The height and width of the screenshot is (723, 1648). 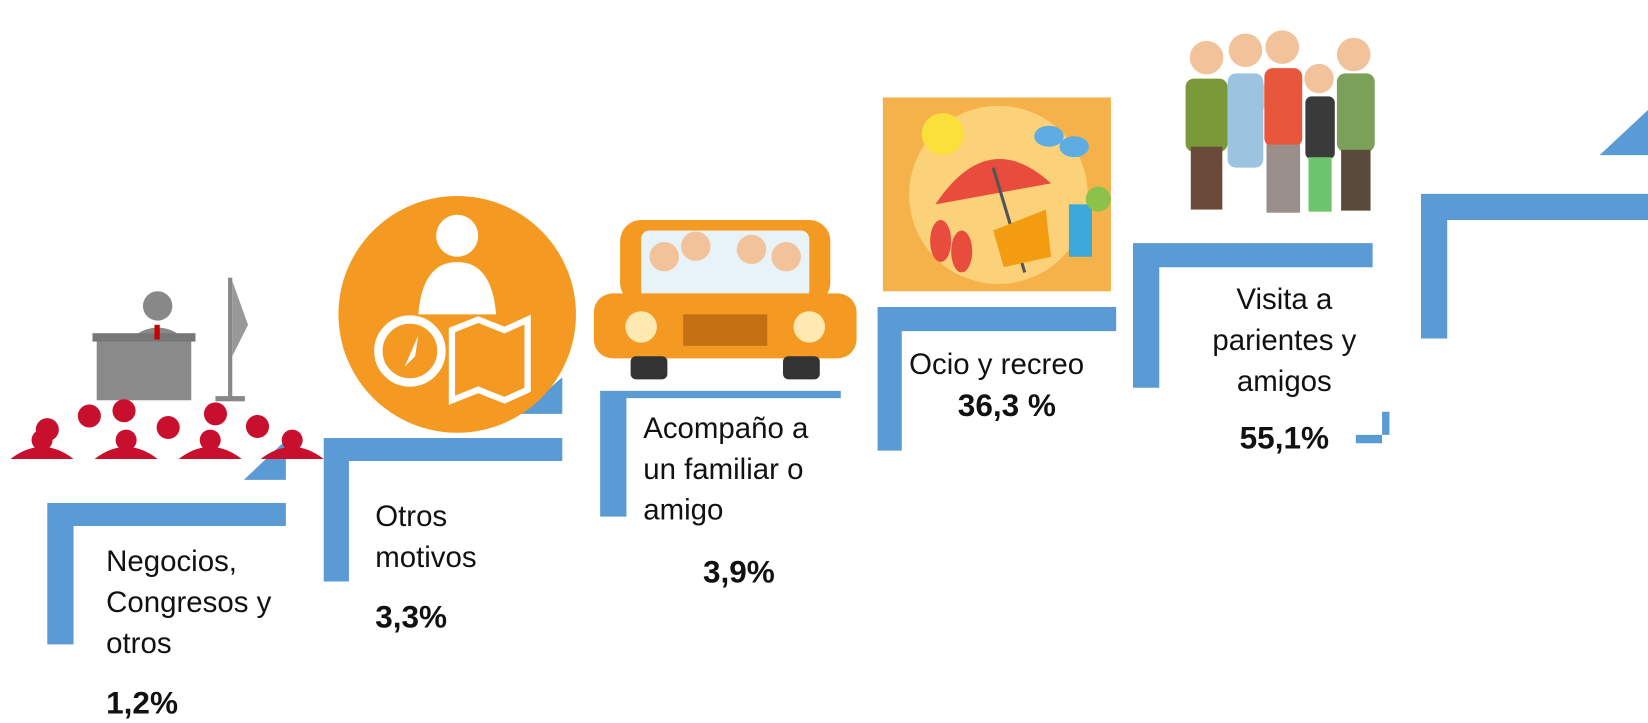 What do you see at coordinates (1284, 438) in the screenshot?
I see `step-value: 55,1%` at bounding box center [1284, 438].